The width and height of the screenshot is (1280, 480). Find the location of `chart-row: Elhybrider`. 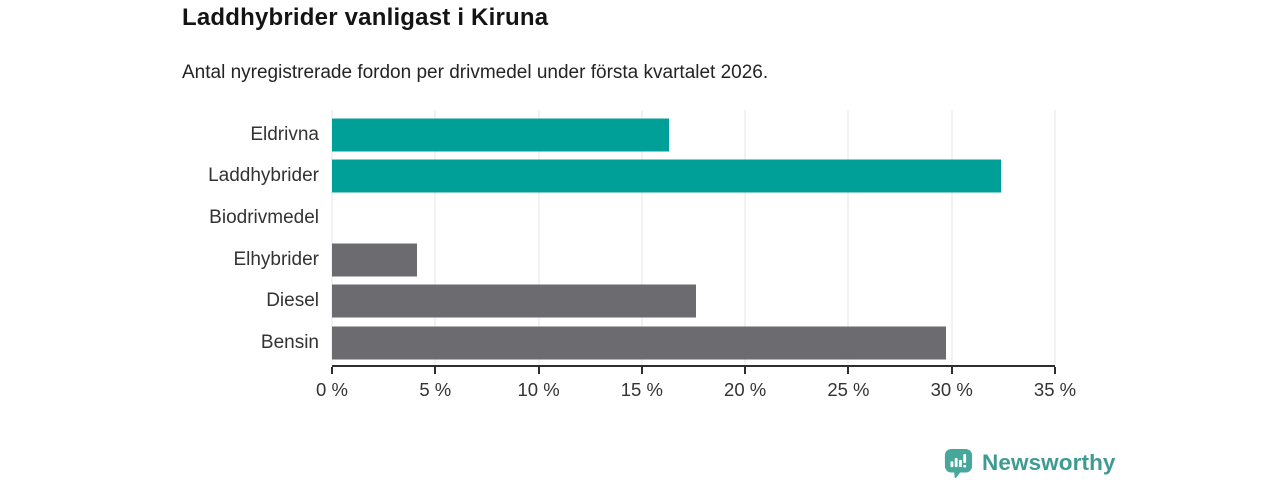

chart-row: Elhybrider is located at coordinates (644, 260).